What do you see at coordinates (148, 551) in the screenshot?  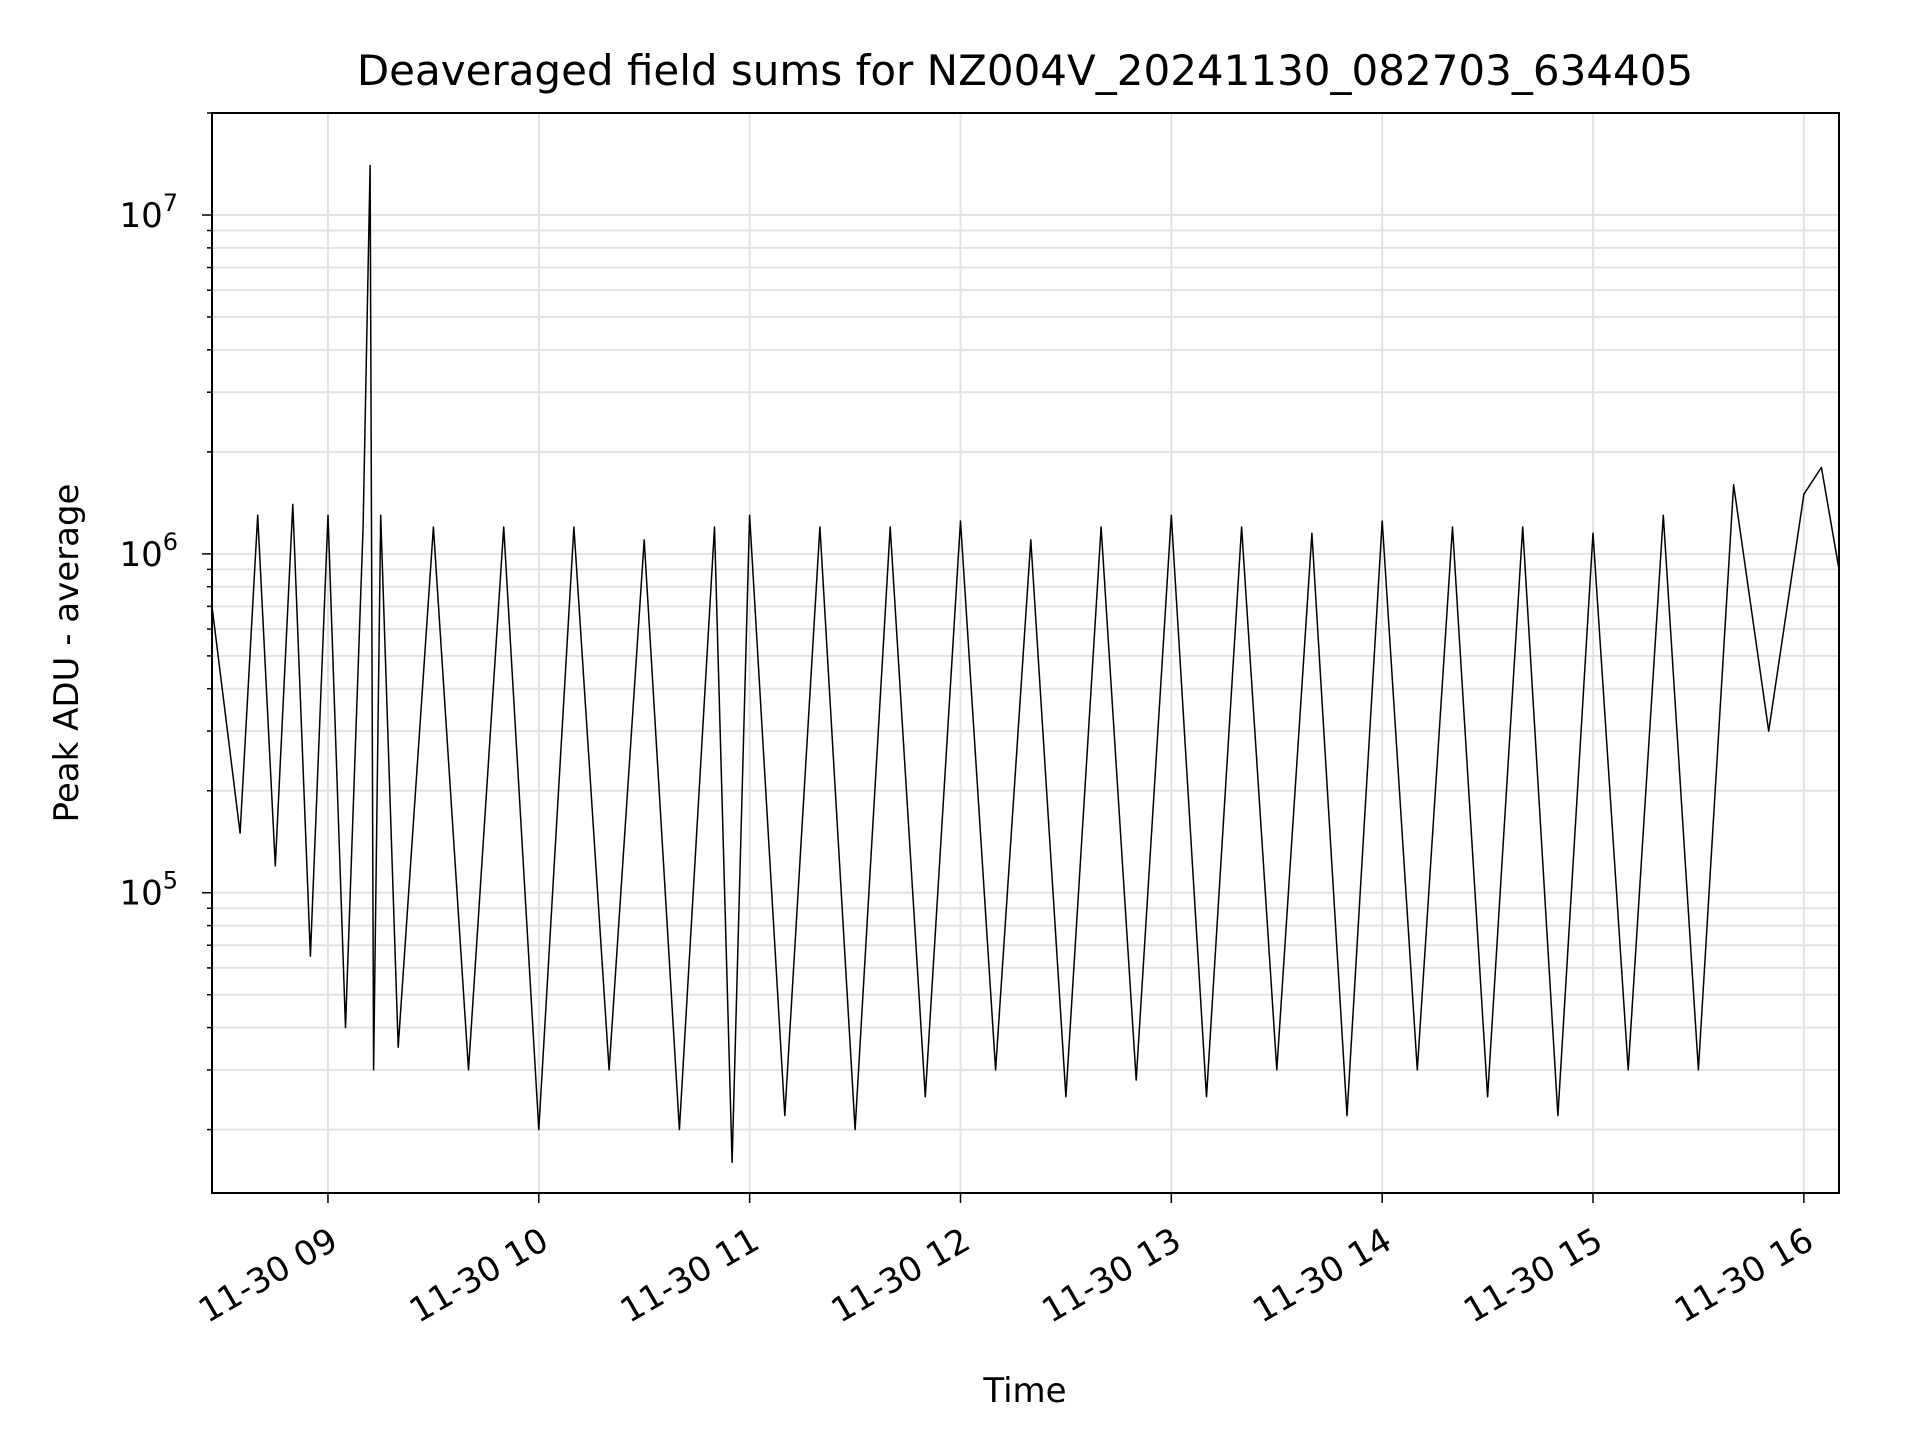 I see `y-tick-label: 10⁶` at bounding box center [148, 551].